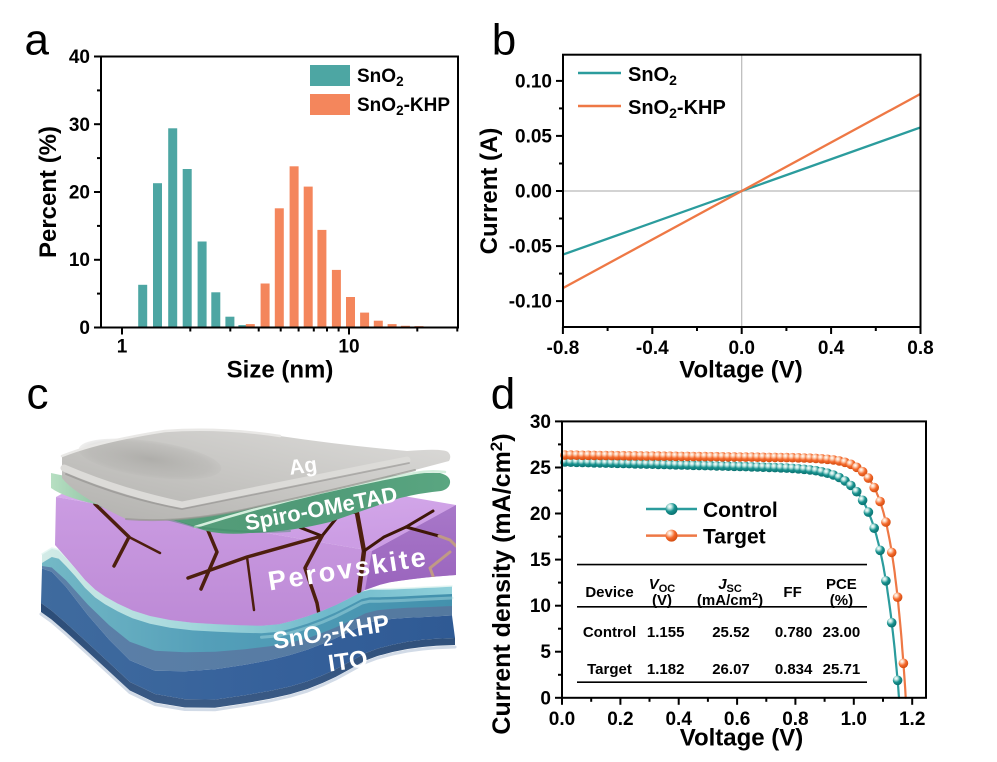 The image size is (997, 762). What do you see at coordinates (794, 669) in the screenshot?
I see `svg-text: 0.834` at bounding box center [794, 669].